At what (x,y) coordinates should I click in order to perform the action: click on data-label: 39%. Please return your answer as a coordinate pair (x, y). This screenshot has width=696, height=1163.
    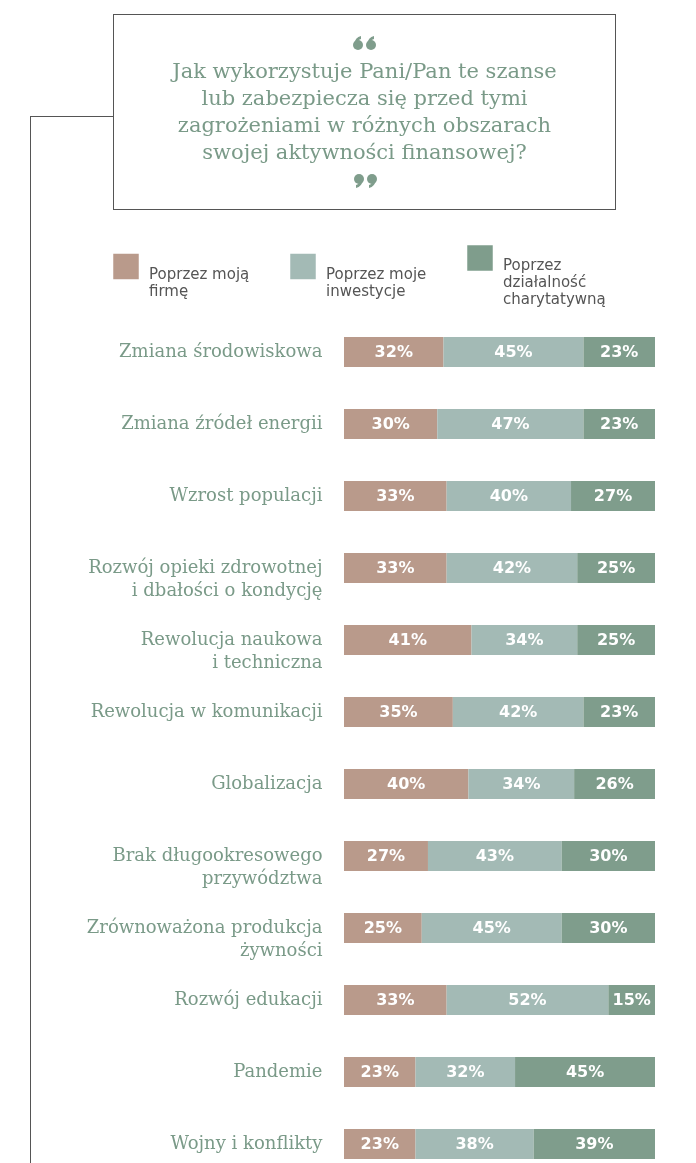
    Looking at the image, I should click on (594, 1143).